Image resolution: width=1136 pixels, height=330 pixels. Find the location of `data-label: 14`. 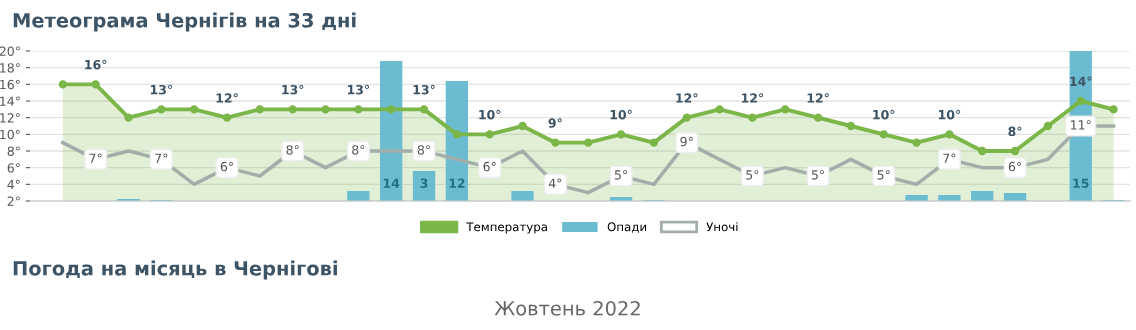

data-label: 14 is located at coordinates (391, 183).